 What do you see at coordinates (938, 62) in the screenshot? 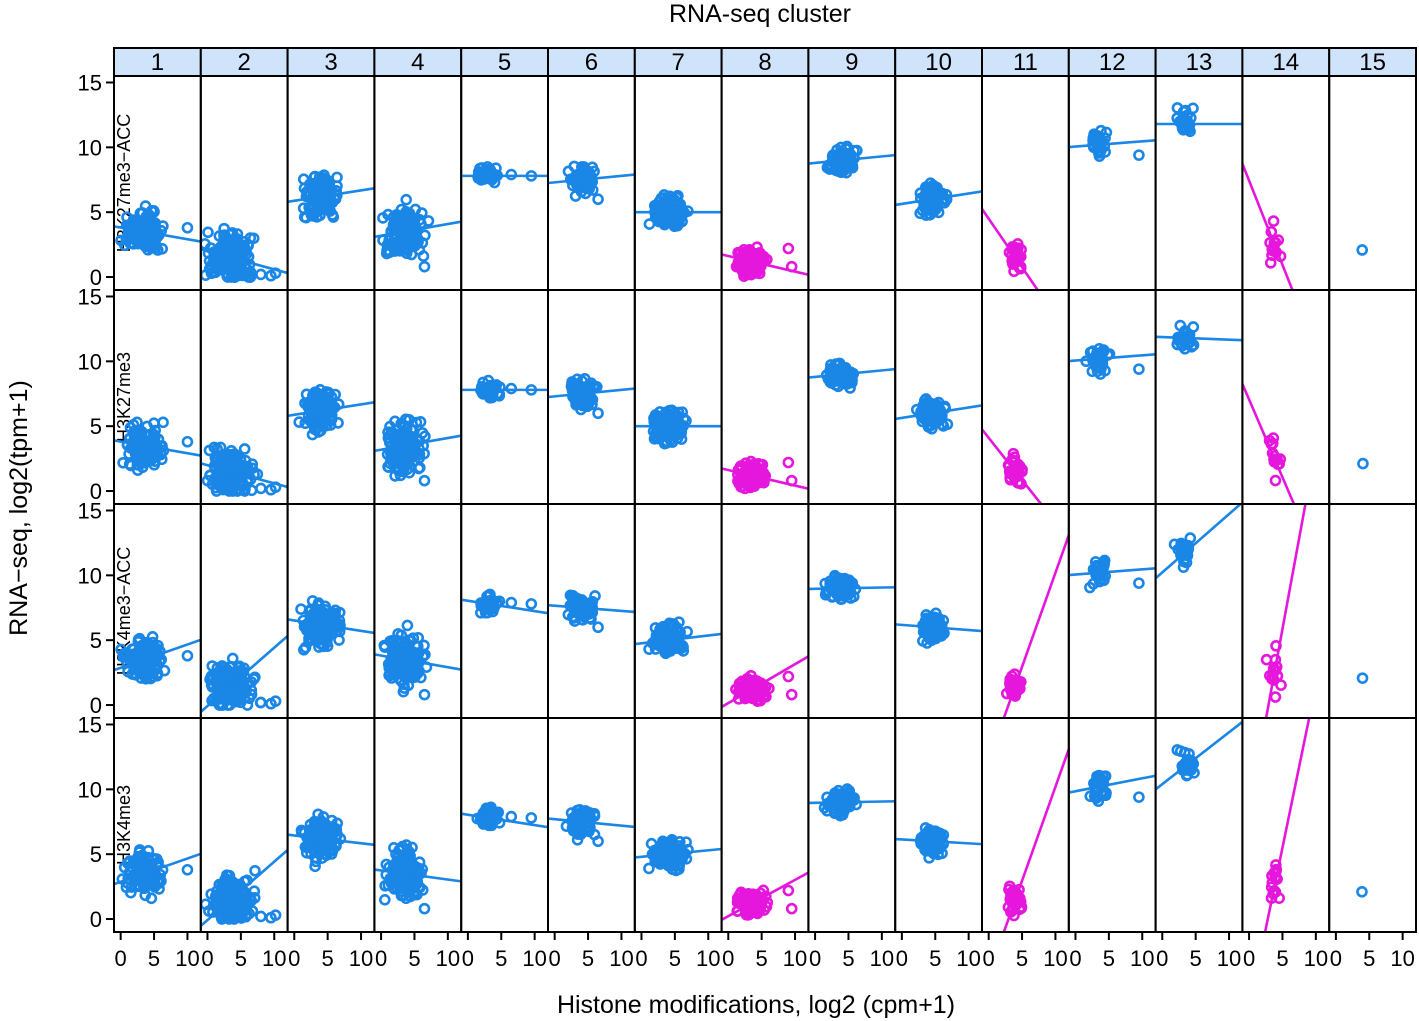
I see `column-label-10: 10` at bounding box center [938, 62].